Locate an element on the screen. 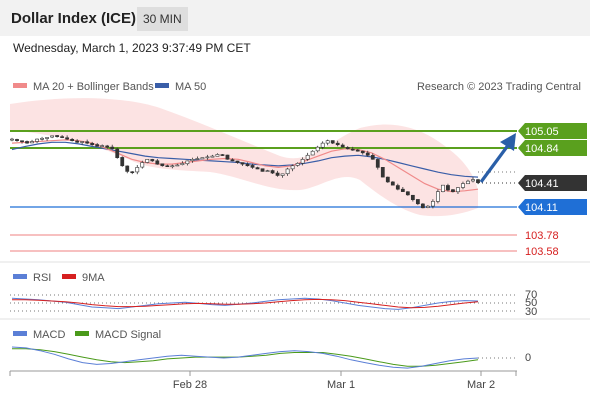  ma20-legend-label: MA 20 + Bollinger Bands is located at coordinates (93, 87).